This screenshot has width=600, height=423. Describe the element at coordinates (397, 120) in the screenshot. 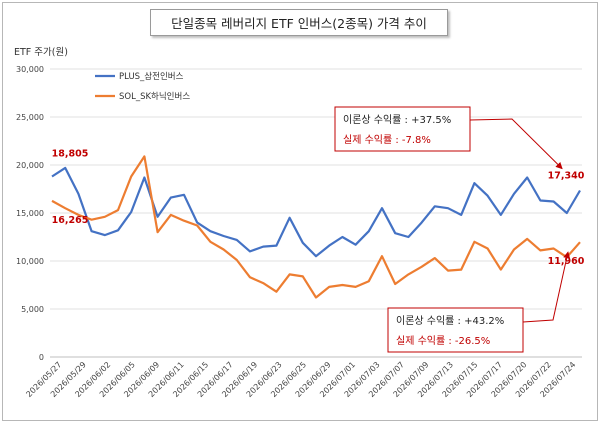

I see `annotation-theoretical-return: 이론상 수익률 : +37.5%` at that location.